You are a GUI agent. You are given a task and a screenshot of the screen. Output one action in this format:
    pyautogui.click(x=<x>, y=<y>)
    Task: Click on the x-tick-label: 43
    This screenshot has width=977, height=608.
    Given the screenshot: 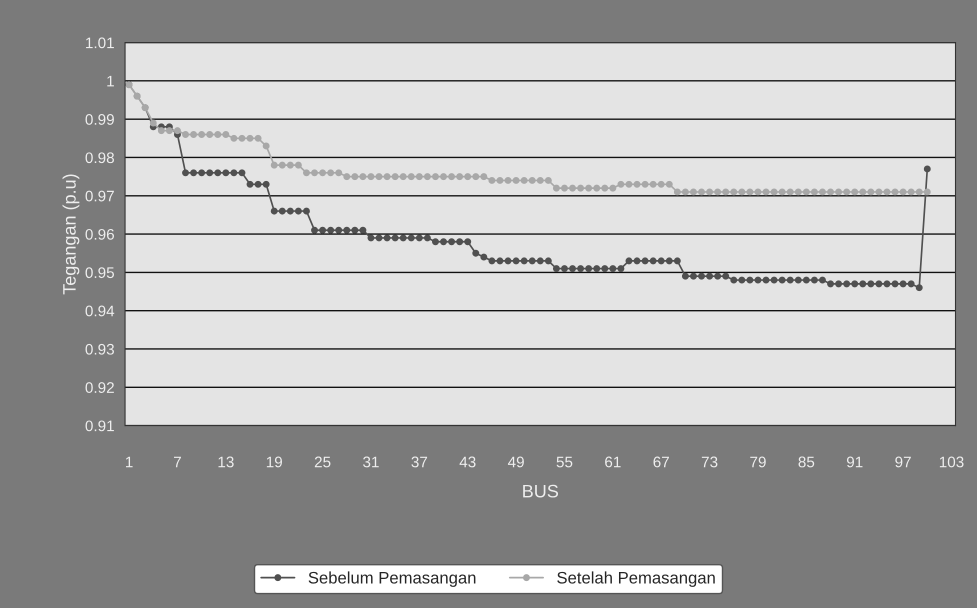 What is the action you would take?
    pyautogui.click(x=468, y=462)
    